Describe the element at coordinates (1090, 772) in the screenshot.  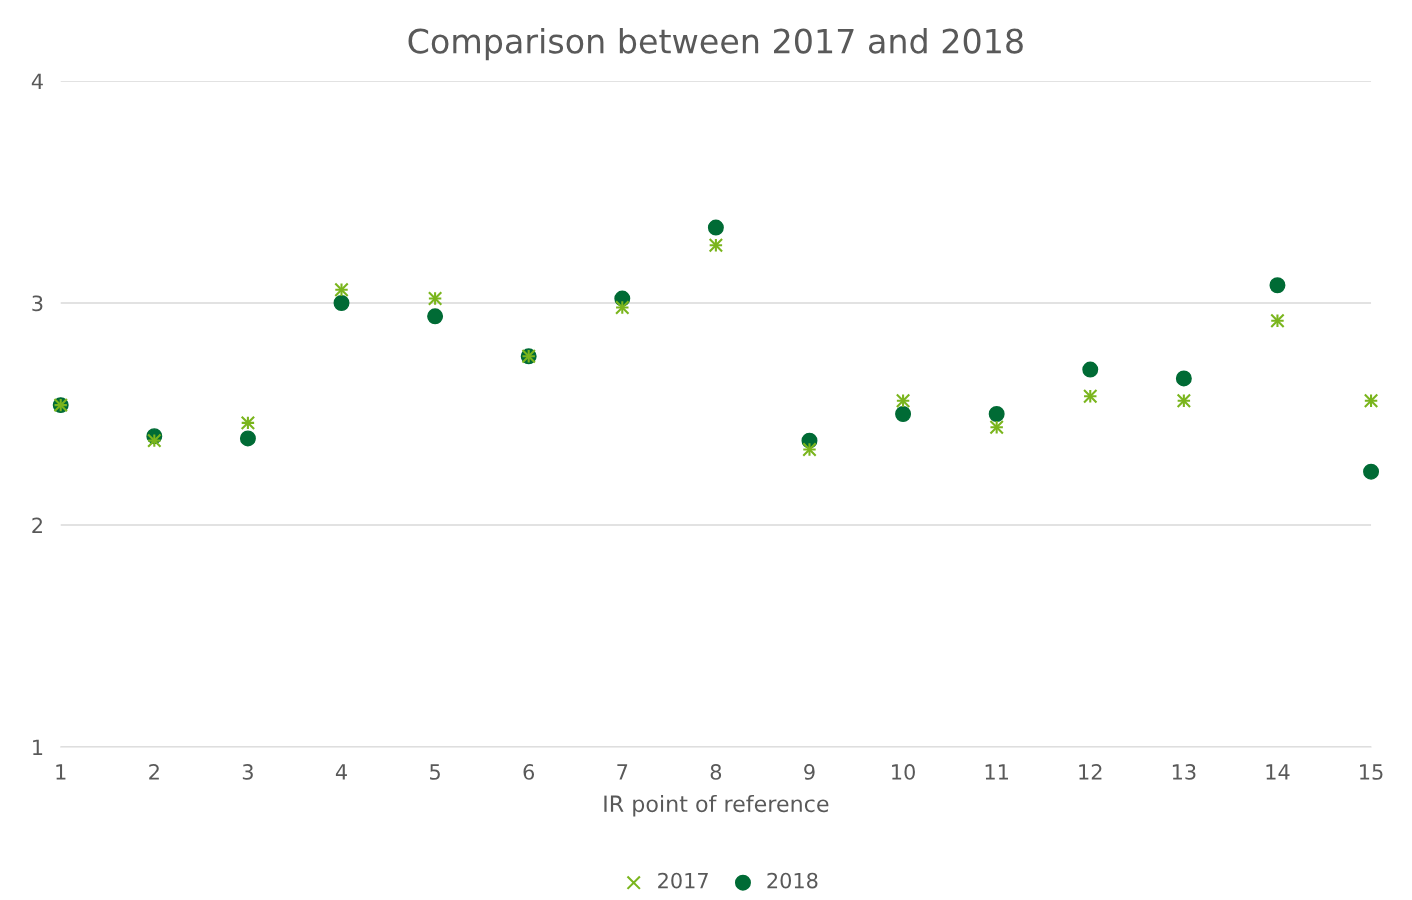
I see `x-tick-label: 12` at that location.